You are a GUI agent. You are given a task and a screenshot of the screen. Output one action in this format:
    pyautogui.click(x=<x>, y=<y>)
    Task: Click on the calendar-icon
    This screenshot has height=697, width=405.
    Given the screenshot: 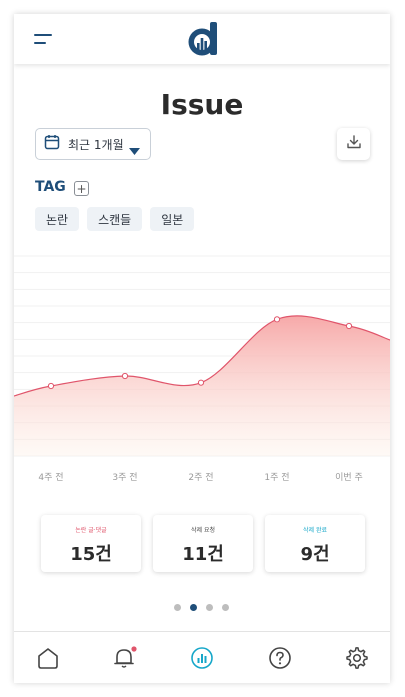 What is the action you would take?
    pyautogui.click(x=52, y=144)
    